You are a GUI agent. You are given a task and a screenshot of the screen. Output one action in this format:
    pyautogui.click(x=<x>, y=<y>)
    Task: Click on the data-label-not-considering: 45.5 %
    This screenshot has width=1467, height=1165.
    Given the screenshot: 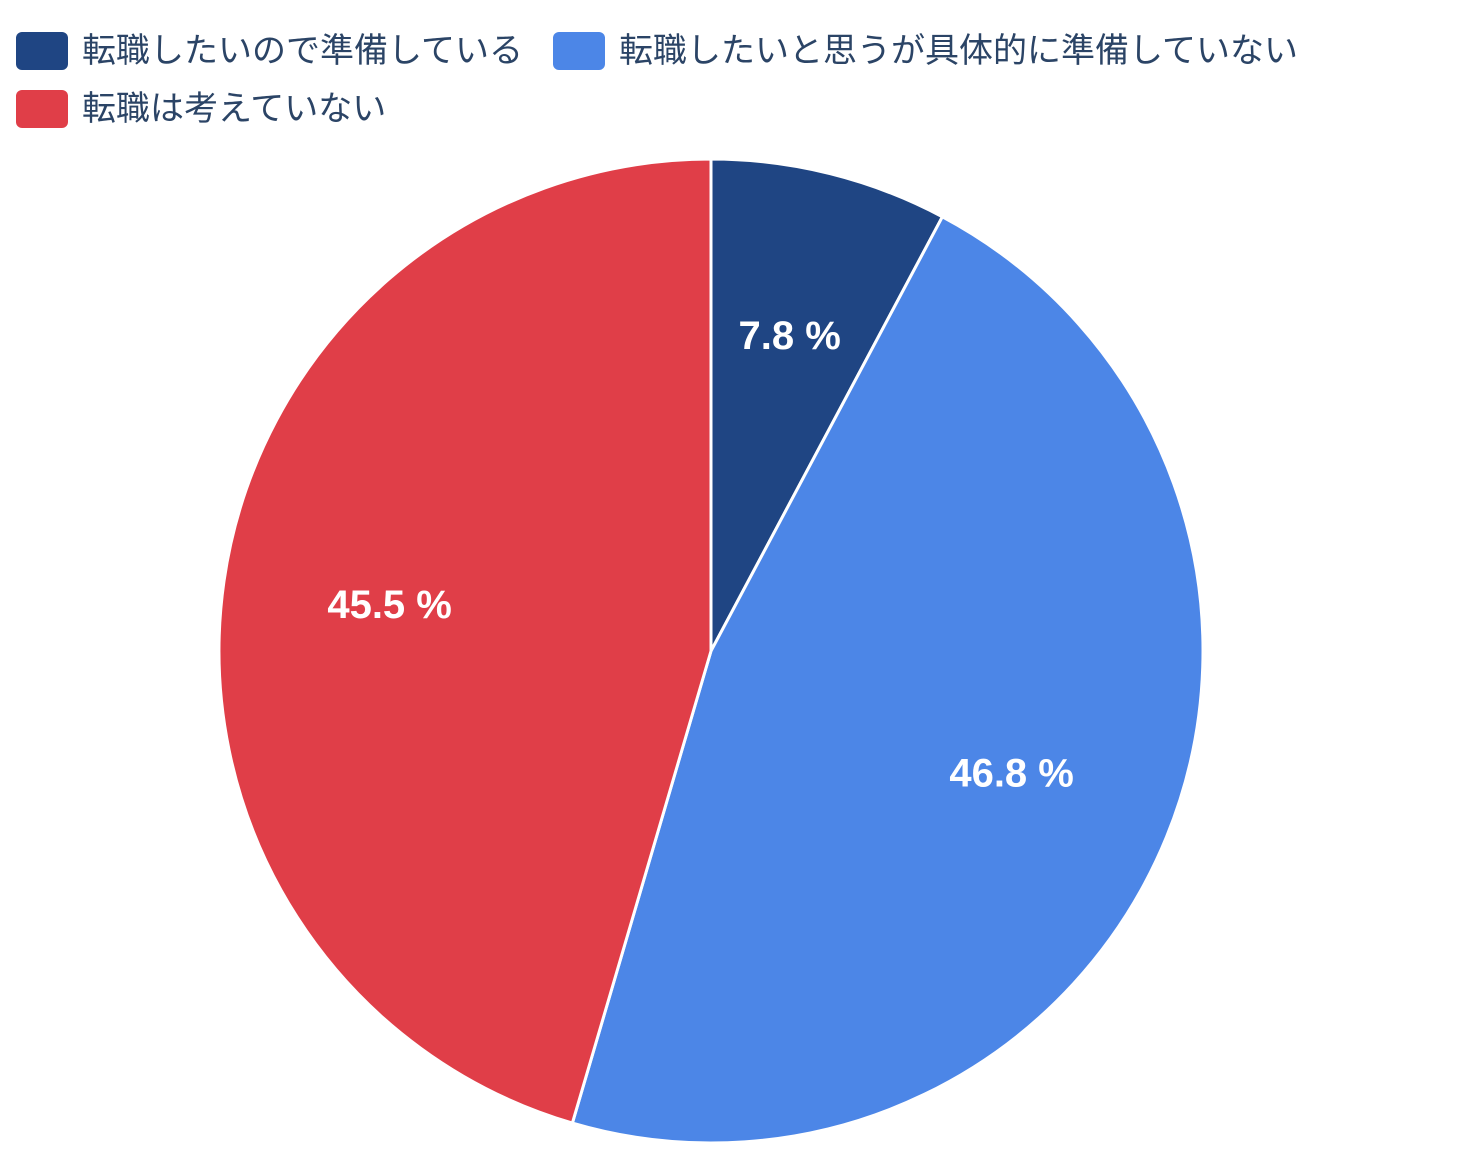 What is the action you would take?
    pyautogui.click(x=389, y=605)
    